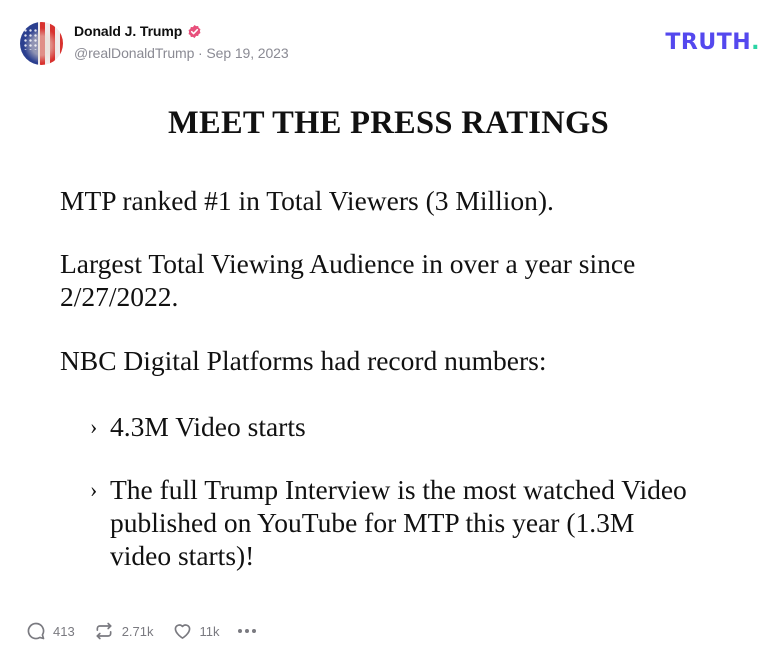 The image size is (777, 663). I want to click on reply-button: 413, so click(50, 631).